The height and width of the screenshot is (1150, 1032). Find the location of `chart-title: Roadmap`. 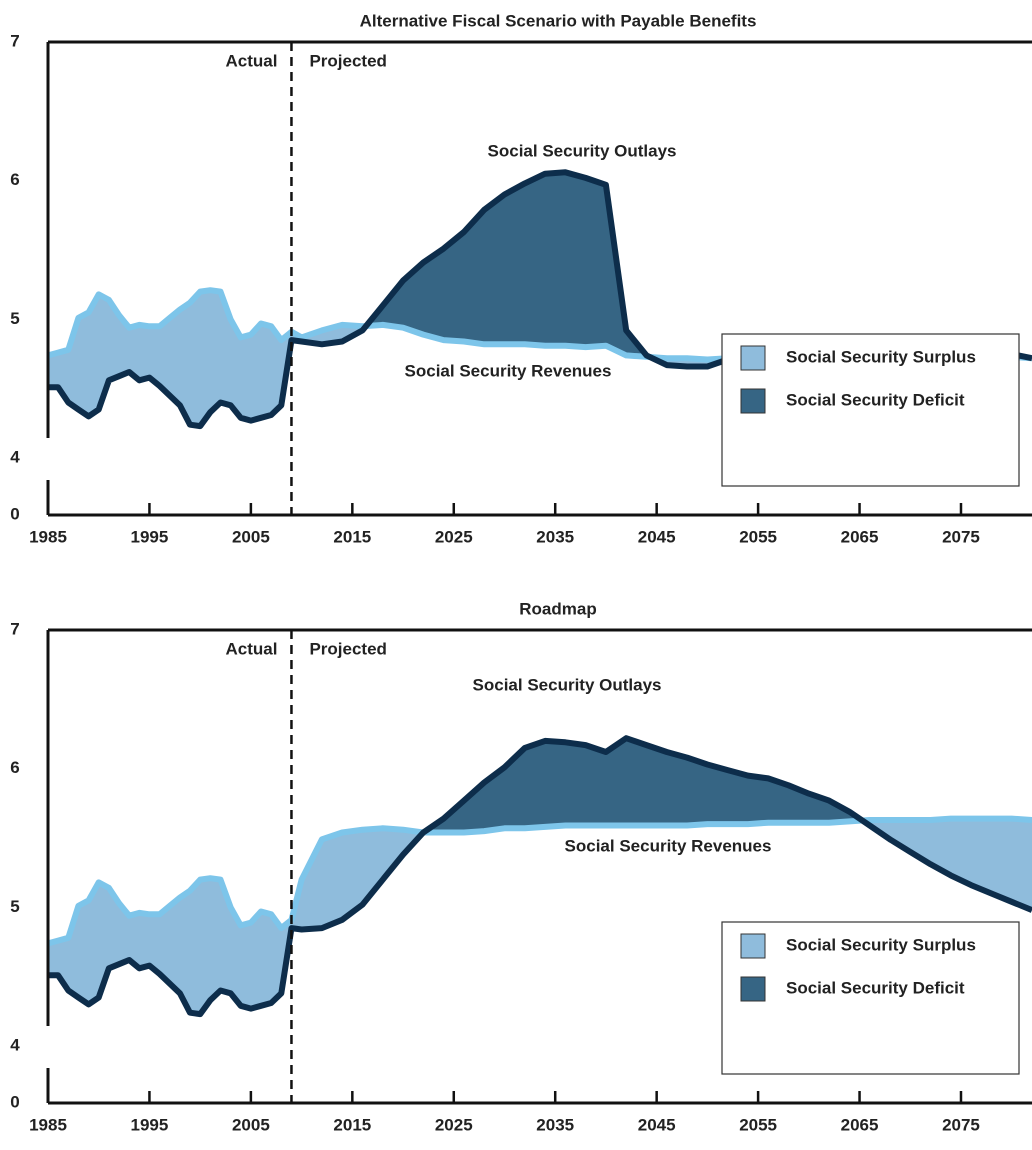

chart-title: Roadmap is located at coordinates (557, 608).